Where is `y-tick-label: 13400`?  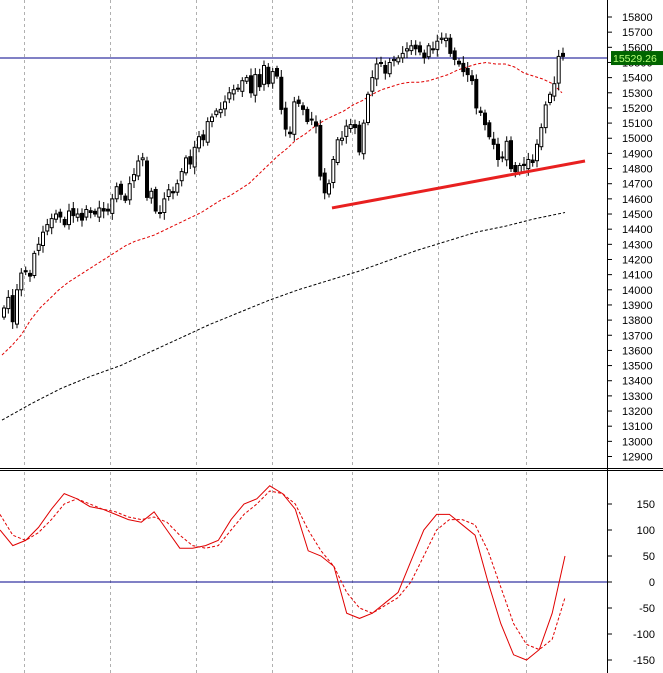
y-tick-label: 13400 is located at coordinates (637, 382).